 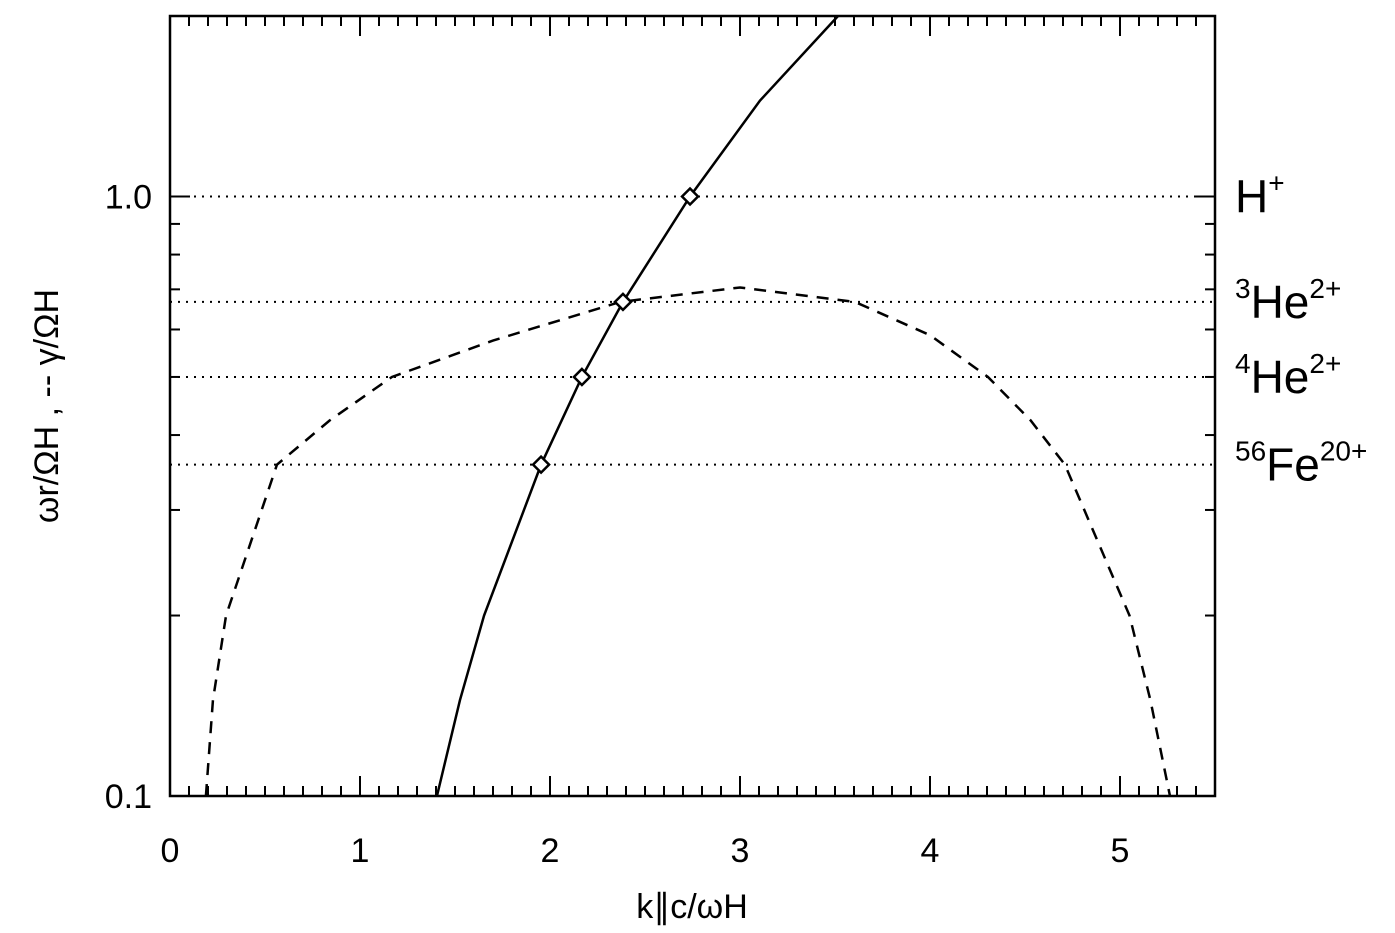 What do you see at coordinates (692, 907) in the screenshot?
I see `x-axis-label: k∥c/ωH` at bounding box center [692, 907].